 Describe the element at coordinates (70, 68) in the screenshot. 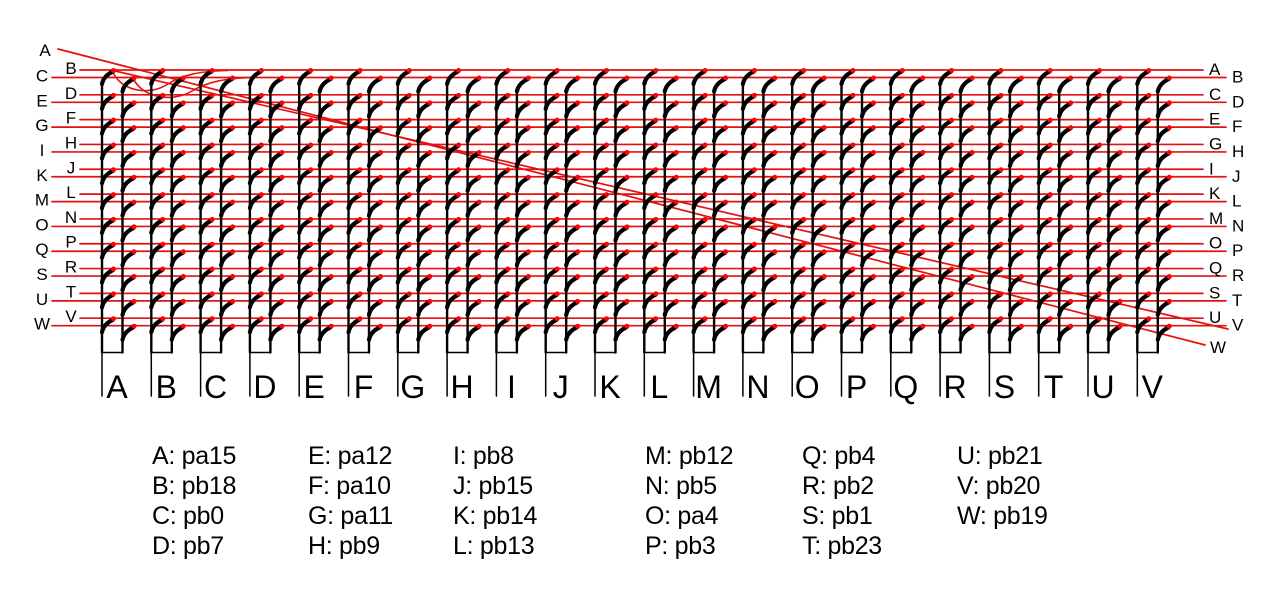

I see `row-label-left-B: B` at that location.